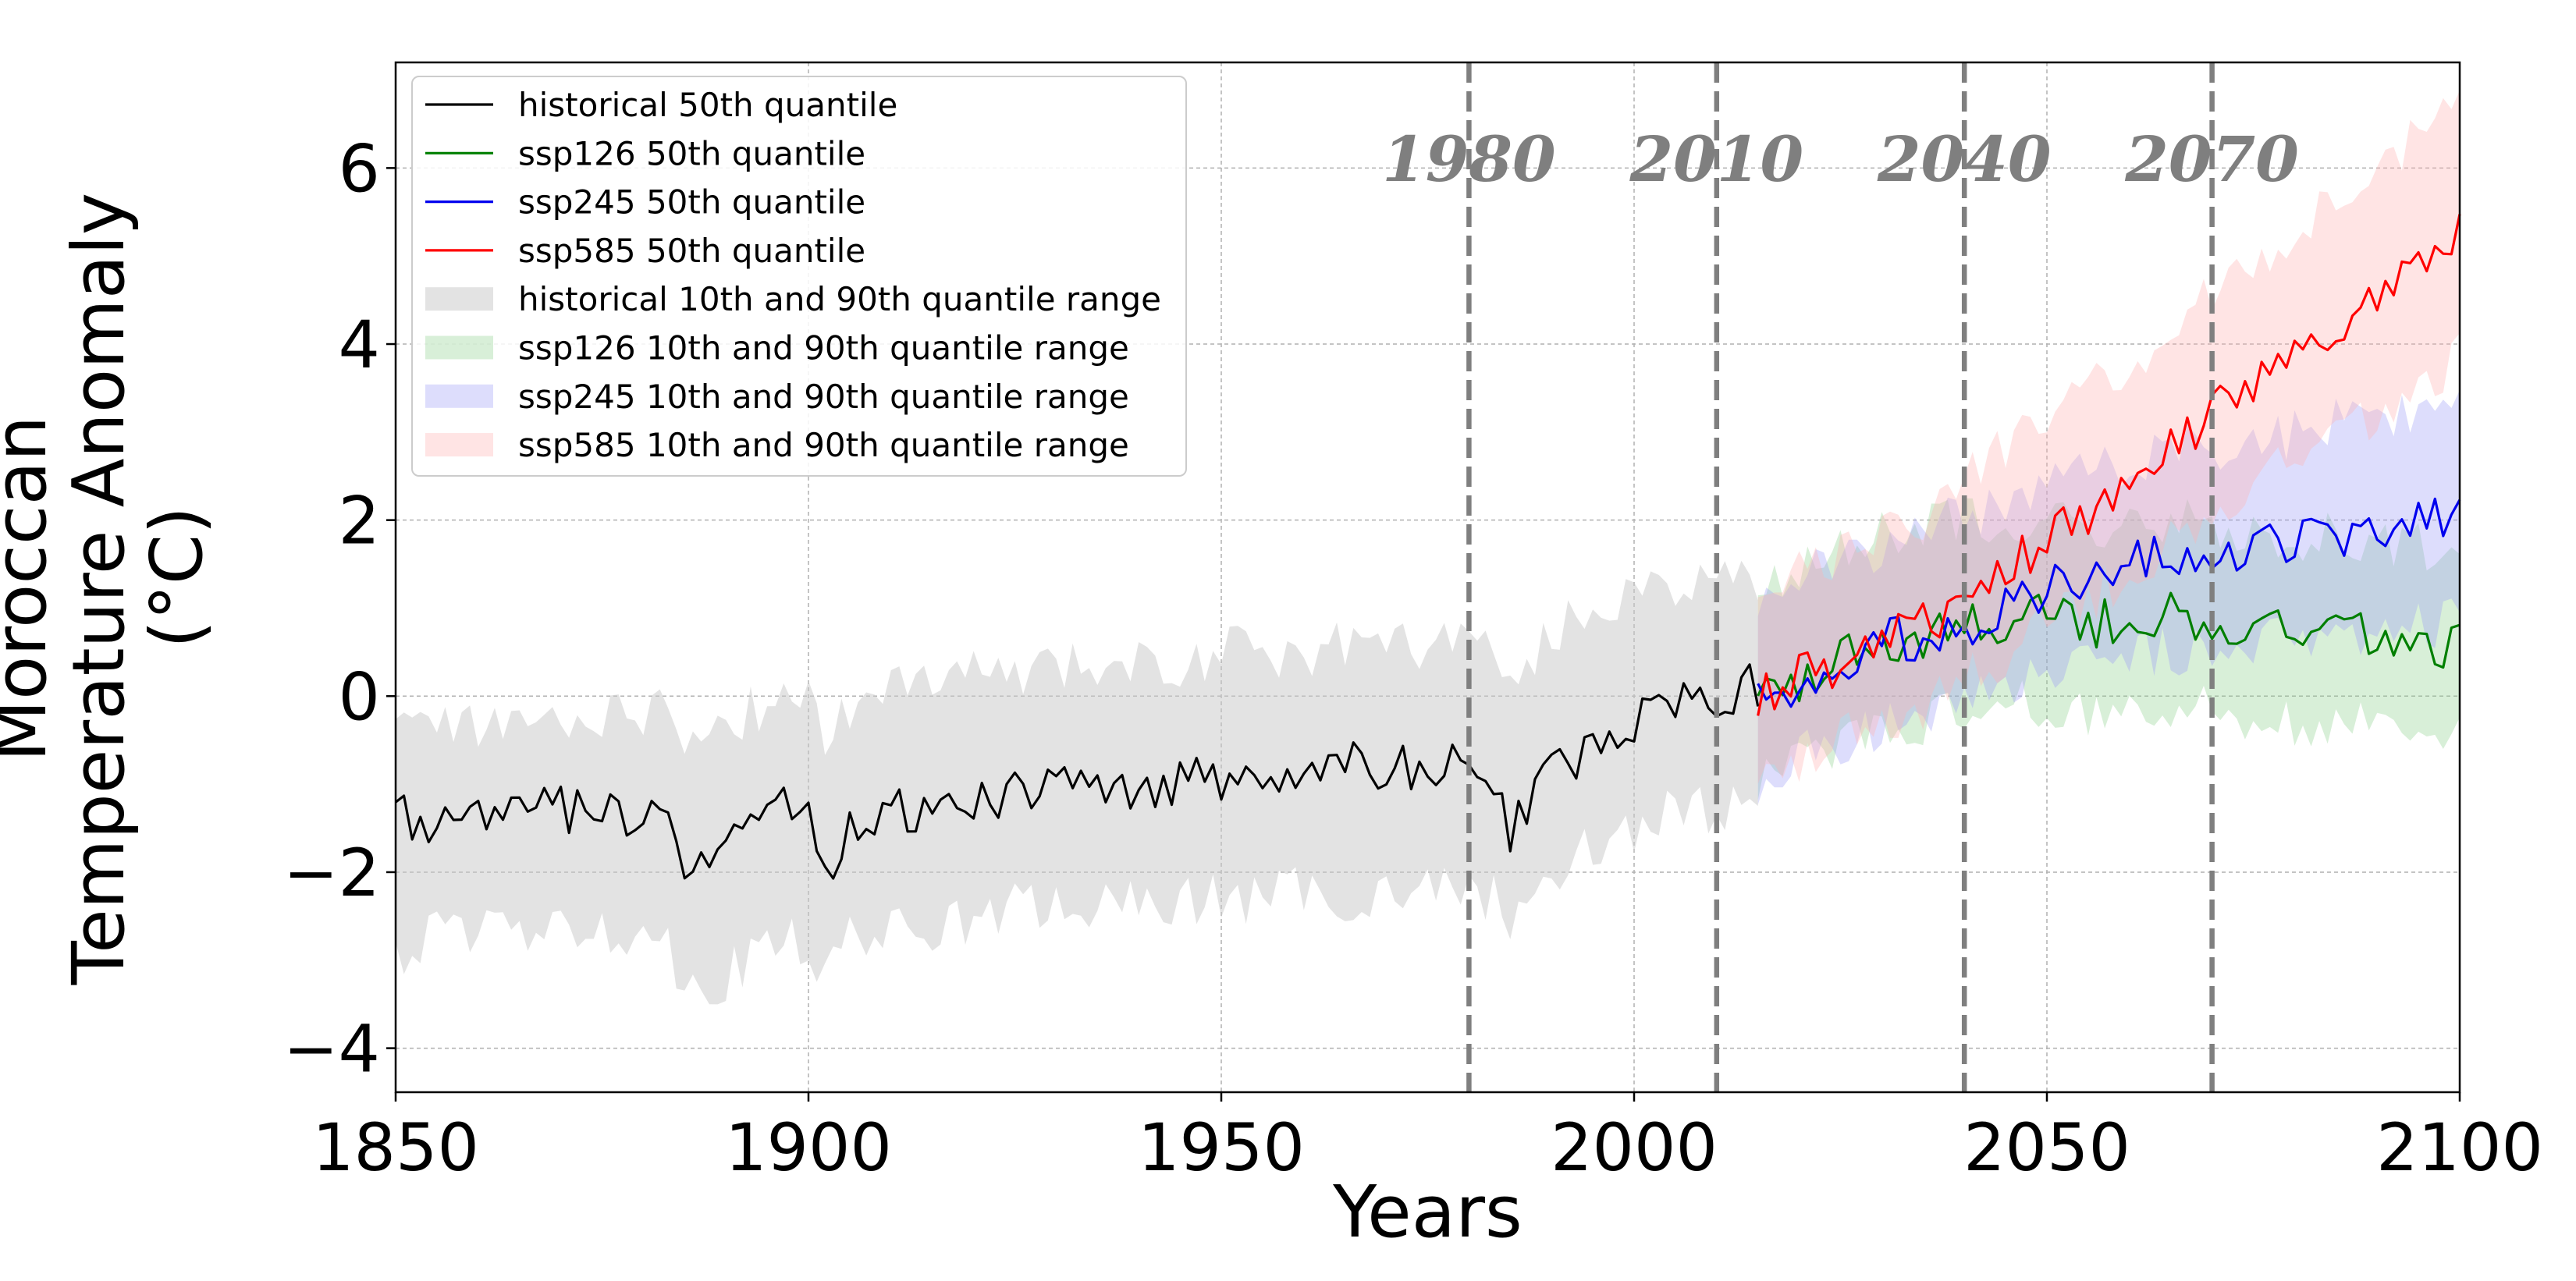 This screenshot has height=1281, width=2576. Describe the element at coordinates (823, 348) in the screenshot. I see `ssp126-legend-label: ssp126 10th and 90th quantile range` at that location.